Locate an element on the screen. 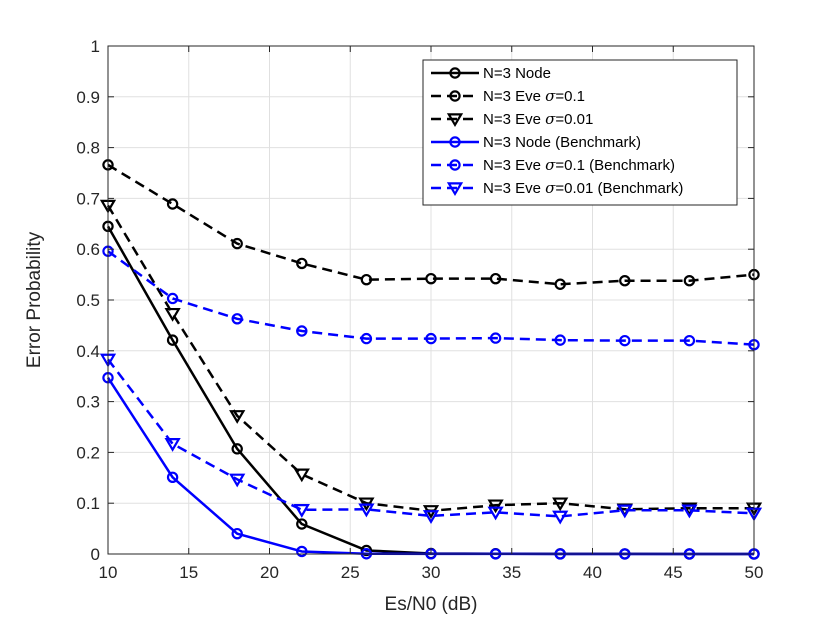 This screenshot has width=830, height=623. y-axis-title: Error Probability is located at coordinates (34, 299).